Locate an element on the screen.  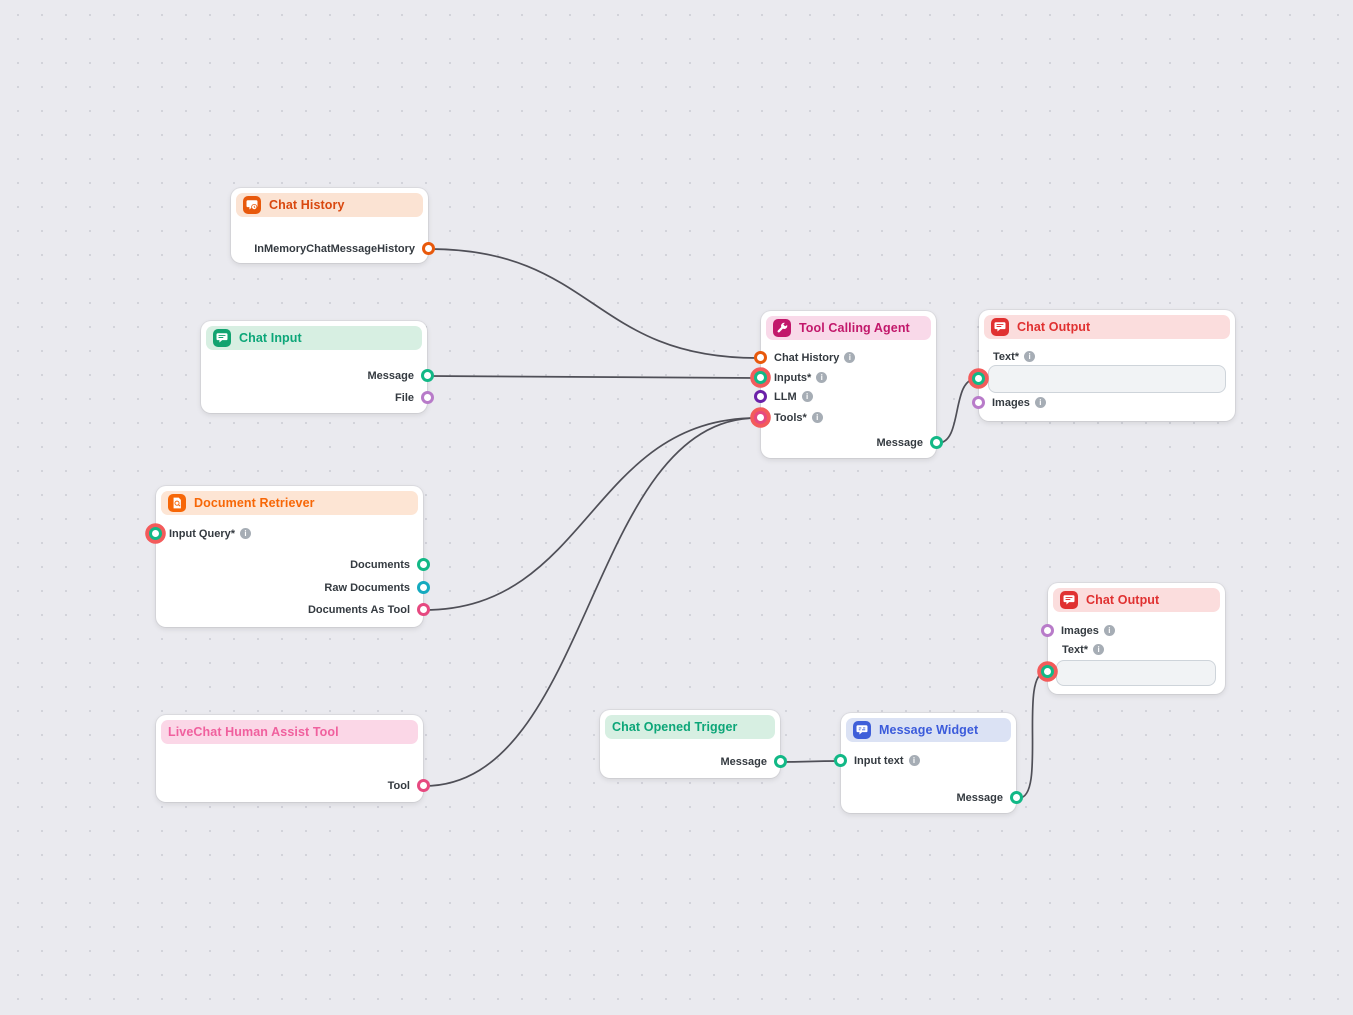
node-header-chat-input: Chat Input is located at coordinates (314, 338).